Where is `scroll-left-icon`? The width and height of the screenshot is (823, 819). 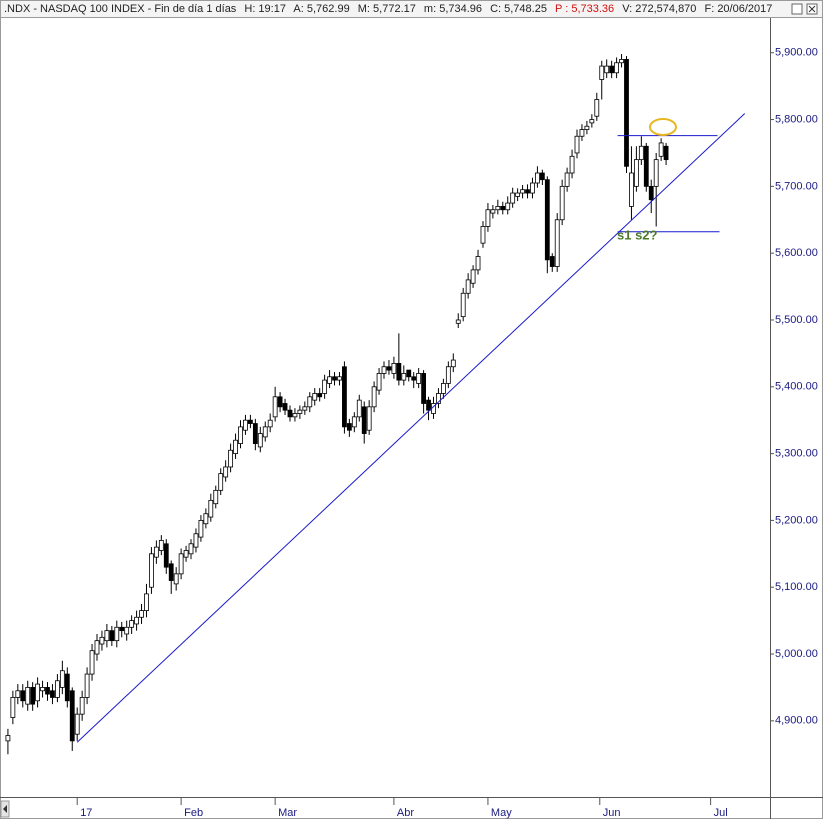 scroll-left-icon is located at coordinates (5, 809).